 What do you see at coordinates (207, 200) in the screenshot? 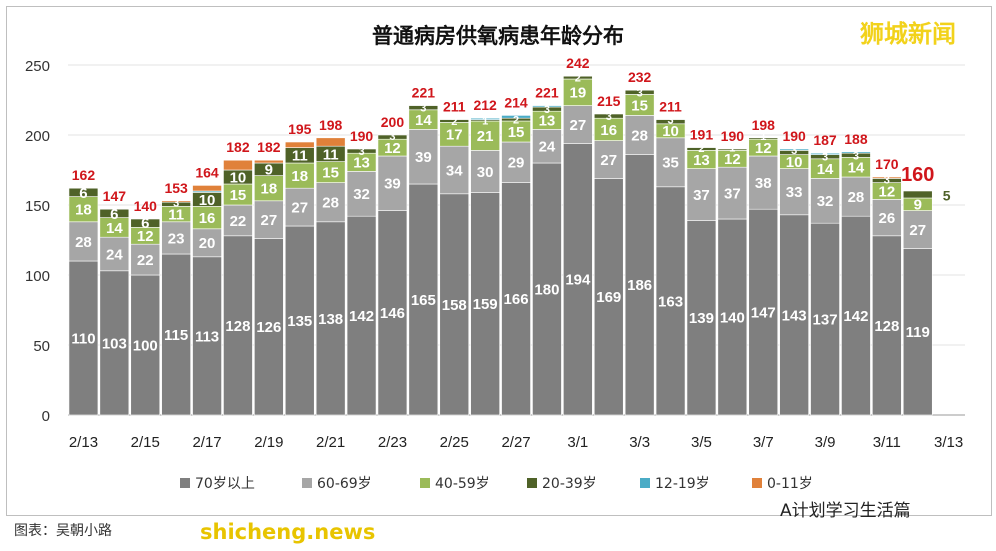
I see `data-label: 10` at bounding box center [207, 200].